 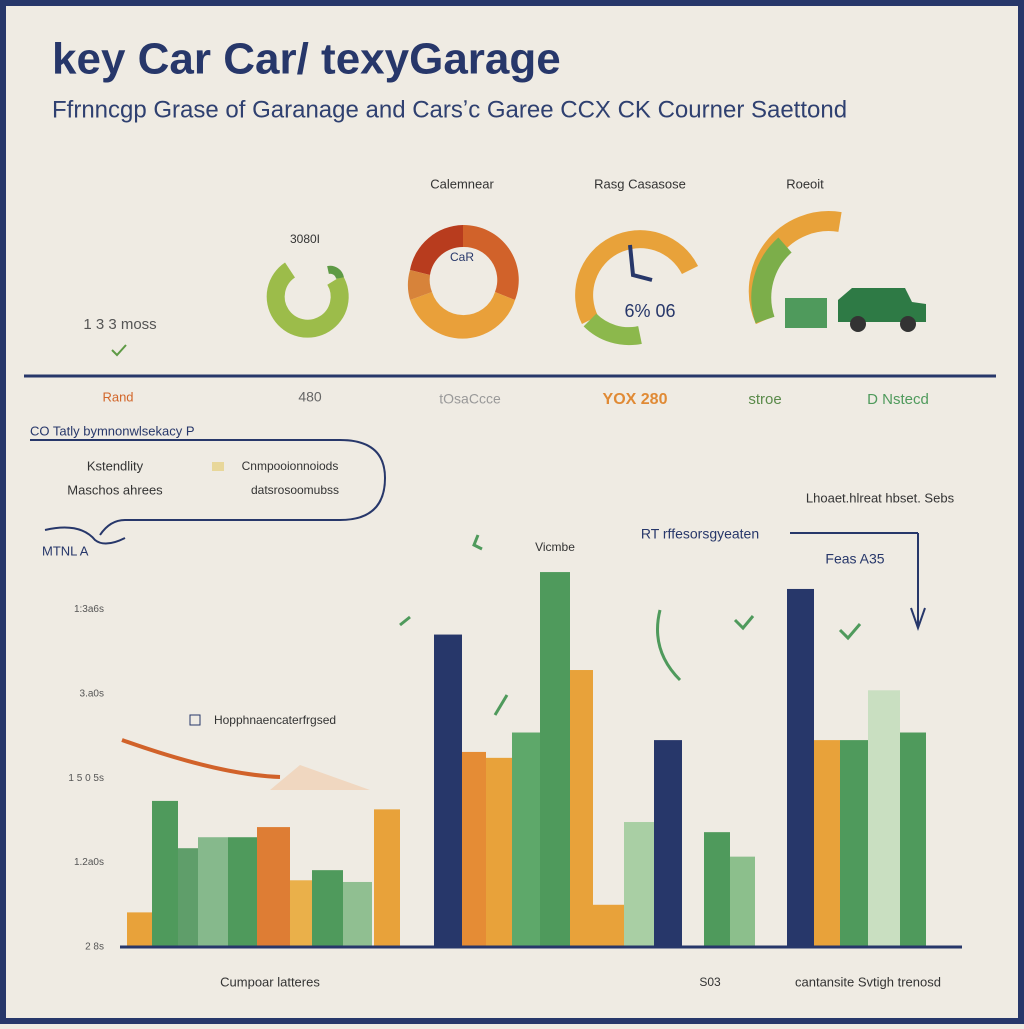 I want to click on y-tick-label: 1.2a0s, so click(x=89, y=862).